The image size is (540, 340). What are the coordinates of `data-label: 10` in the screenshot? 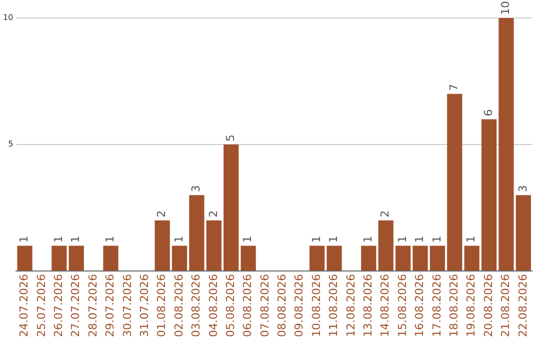 It's located at (505, 8).